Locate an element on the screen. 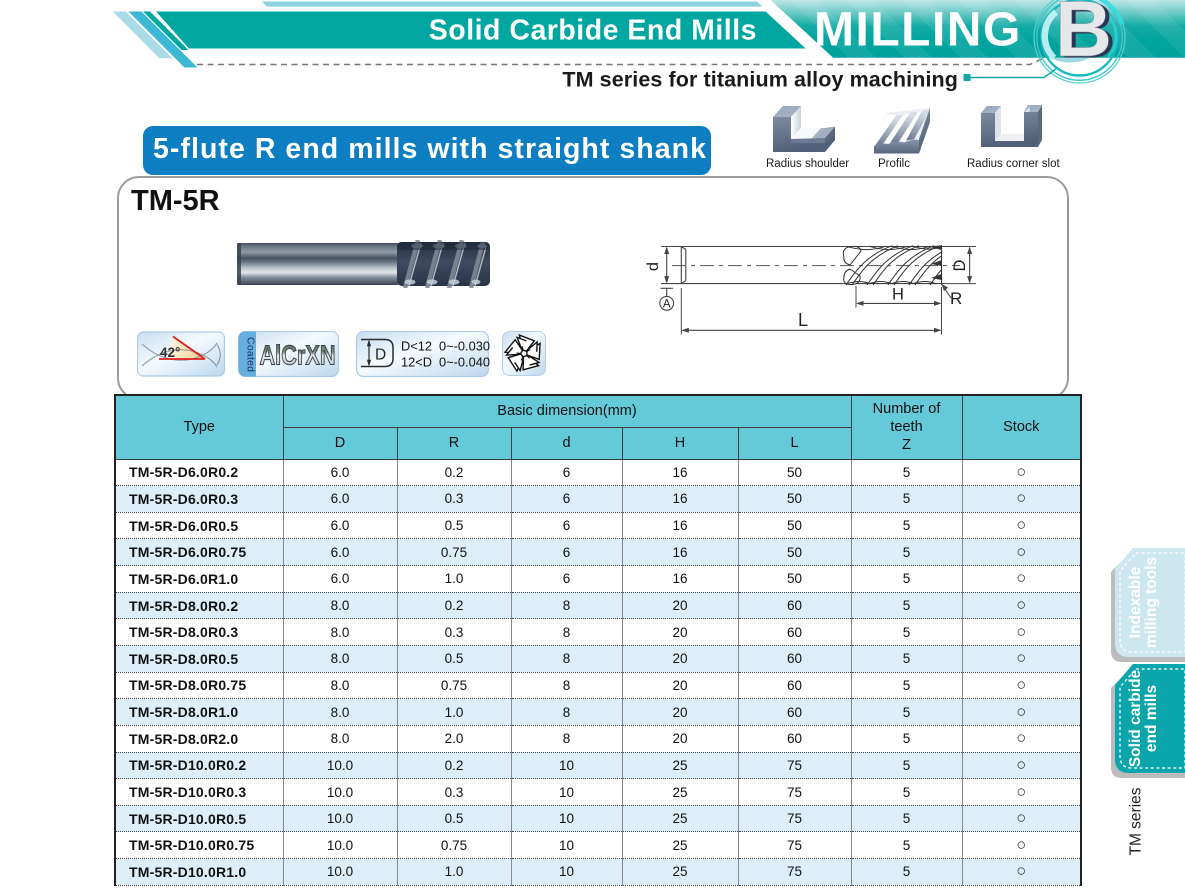 Image resolution: width=1185 pixels, height=889 pixels. svg-text: Indexable is located at coordinates (1135, 602).